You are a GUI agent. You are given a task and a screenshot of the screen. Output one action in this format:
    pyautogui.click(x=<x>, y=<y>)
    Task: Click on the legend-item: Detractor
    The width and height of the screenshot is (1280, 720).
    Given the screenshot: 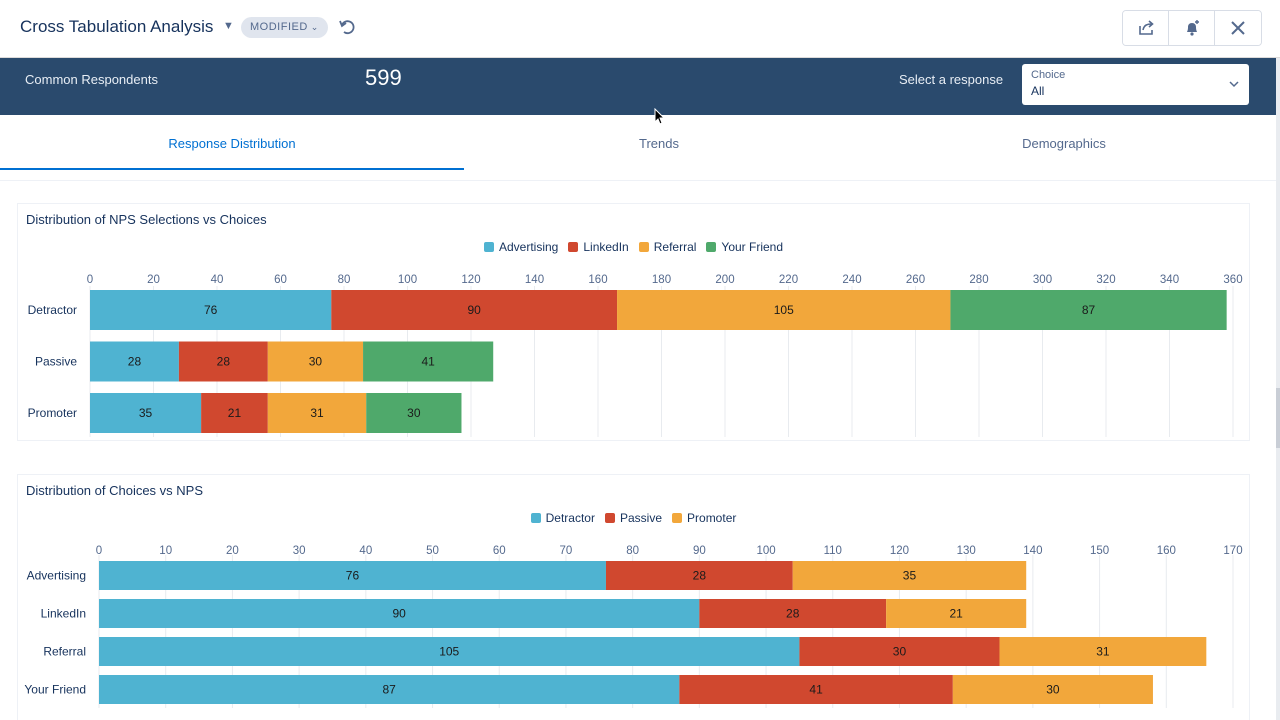 What is the action you would take?
    pyautogui.click(x=562, y=518)
    